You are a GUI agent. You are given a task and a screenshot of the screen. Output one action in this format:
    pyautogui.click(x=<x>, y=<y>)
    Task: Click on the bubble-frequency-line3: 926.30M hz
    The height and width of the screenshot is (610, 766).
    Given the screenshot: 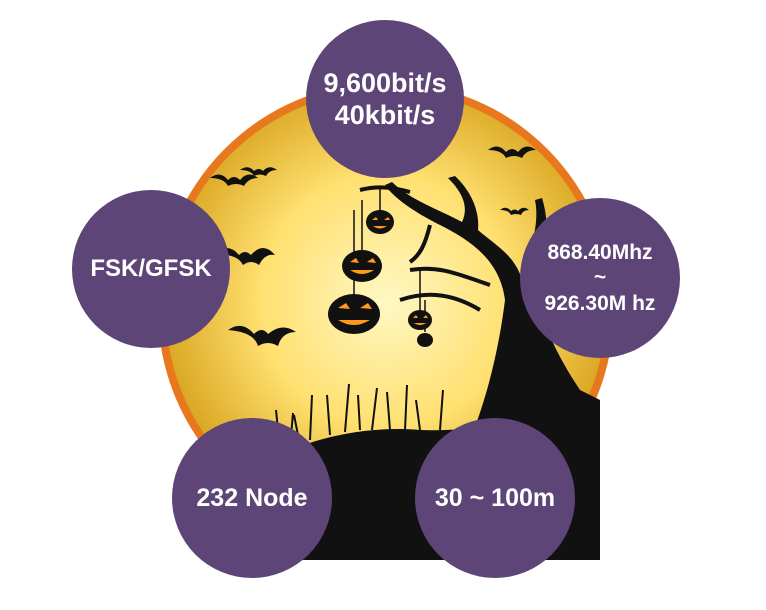 What is the action you would take?
    pyautogui.click(x=600, y=303)
    